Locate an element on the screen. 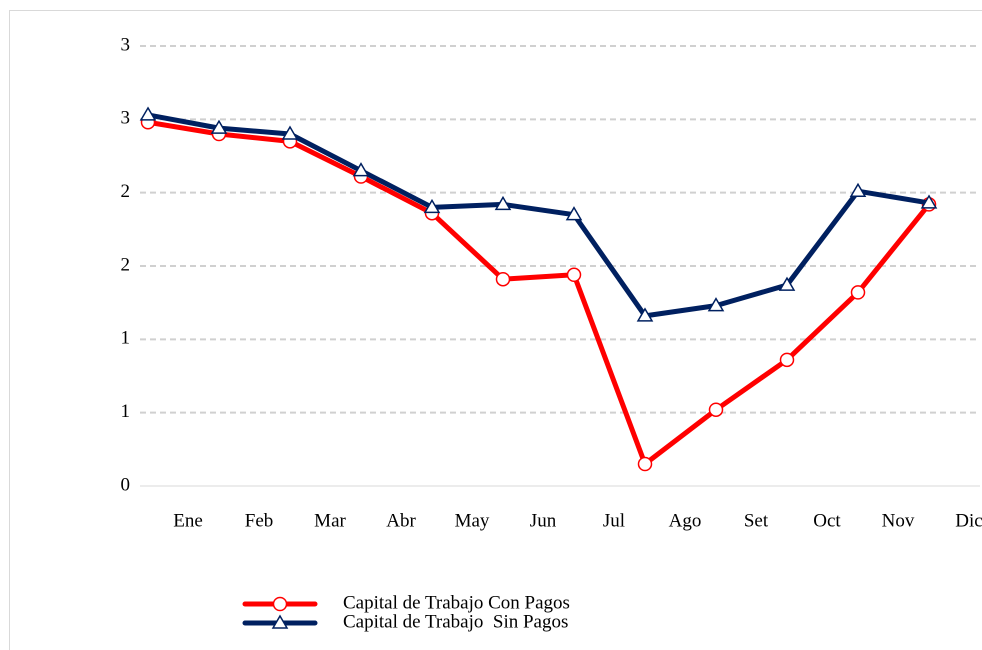 This screenshot has width=982, height=650. x-tick-label: May is located at coordinates (472, 520).